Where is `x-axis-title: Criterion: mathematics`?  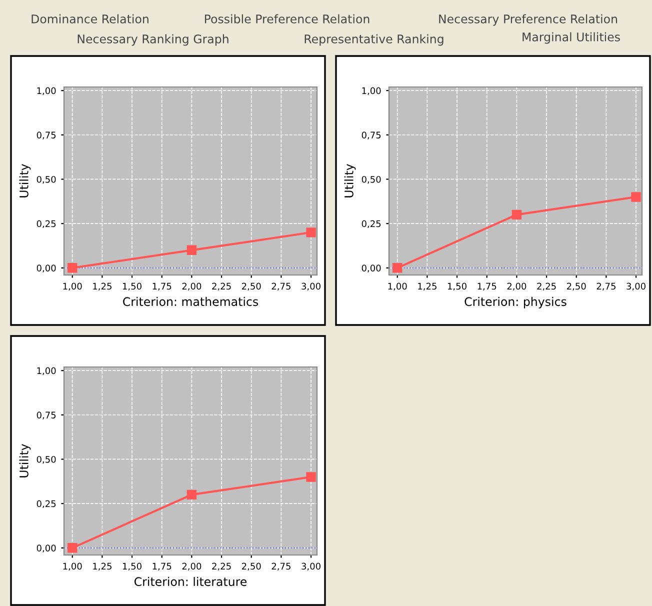 x-axis-title: Criterion: mathematics is located at coordinates (190, 301).